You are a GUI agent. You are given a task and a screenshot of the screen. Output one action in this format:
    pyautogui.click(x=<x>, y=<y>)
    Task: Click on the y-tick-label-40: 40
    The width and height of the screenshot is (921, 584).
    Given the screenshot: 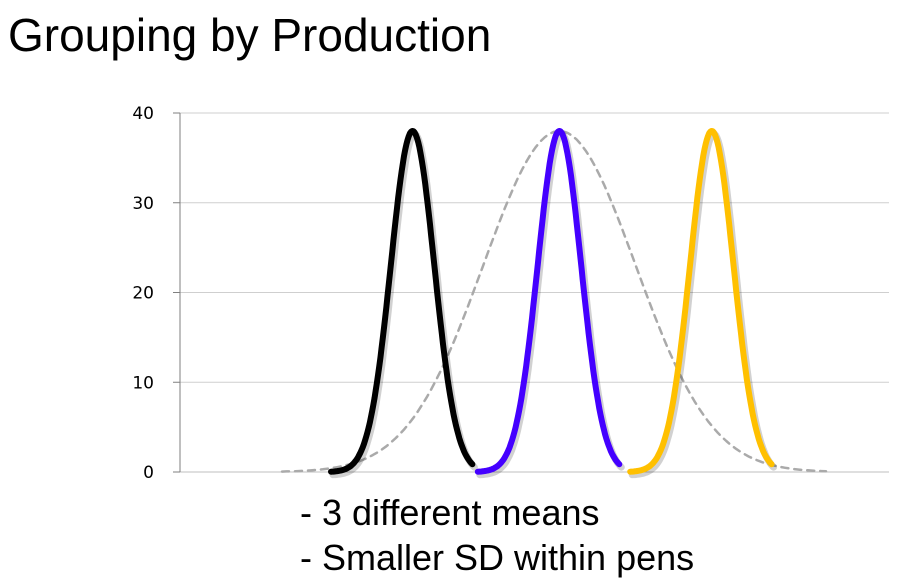 What is the action you would take?
    pyautogui.click(x=143, y=114)
    